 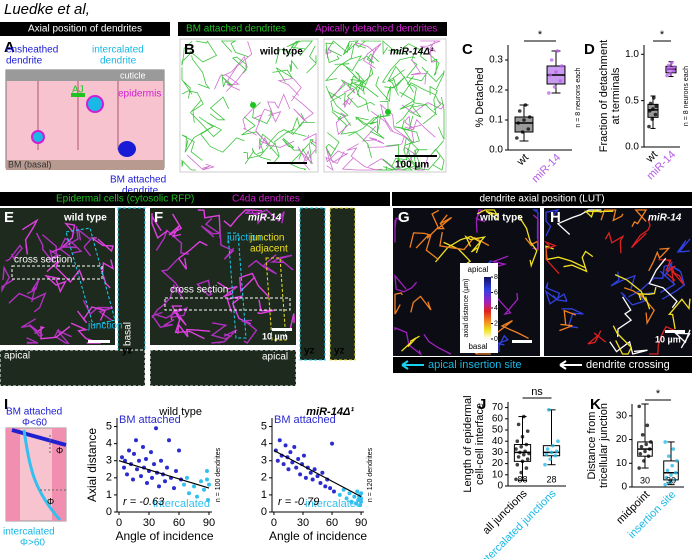 What do you see at coordinates (555, 217) in the screenshot?
I see `panel-letter: H` at bounding box center [555, 217].